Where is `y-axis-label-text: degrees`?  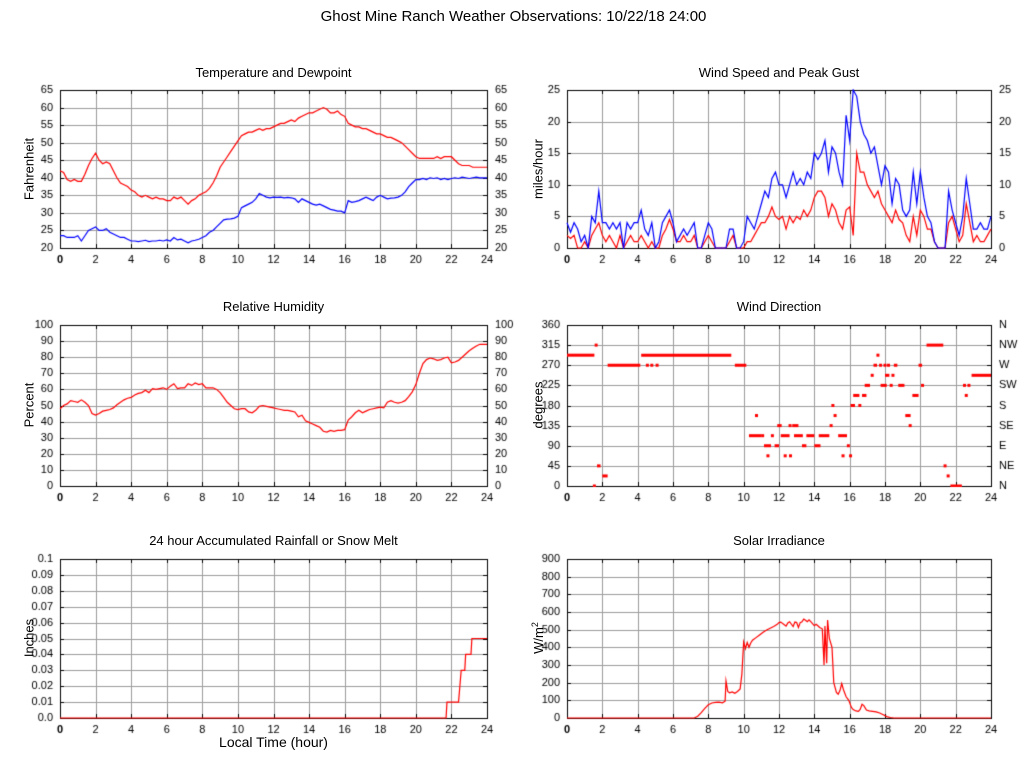
y-axis-label-text: degrees is located at coordinates (538, 405).